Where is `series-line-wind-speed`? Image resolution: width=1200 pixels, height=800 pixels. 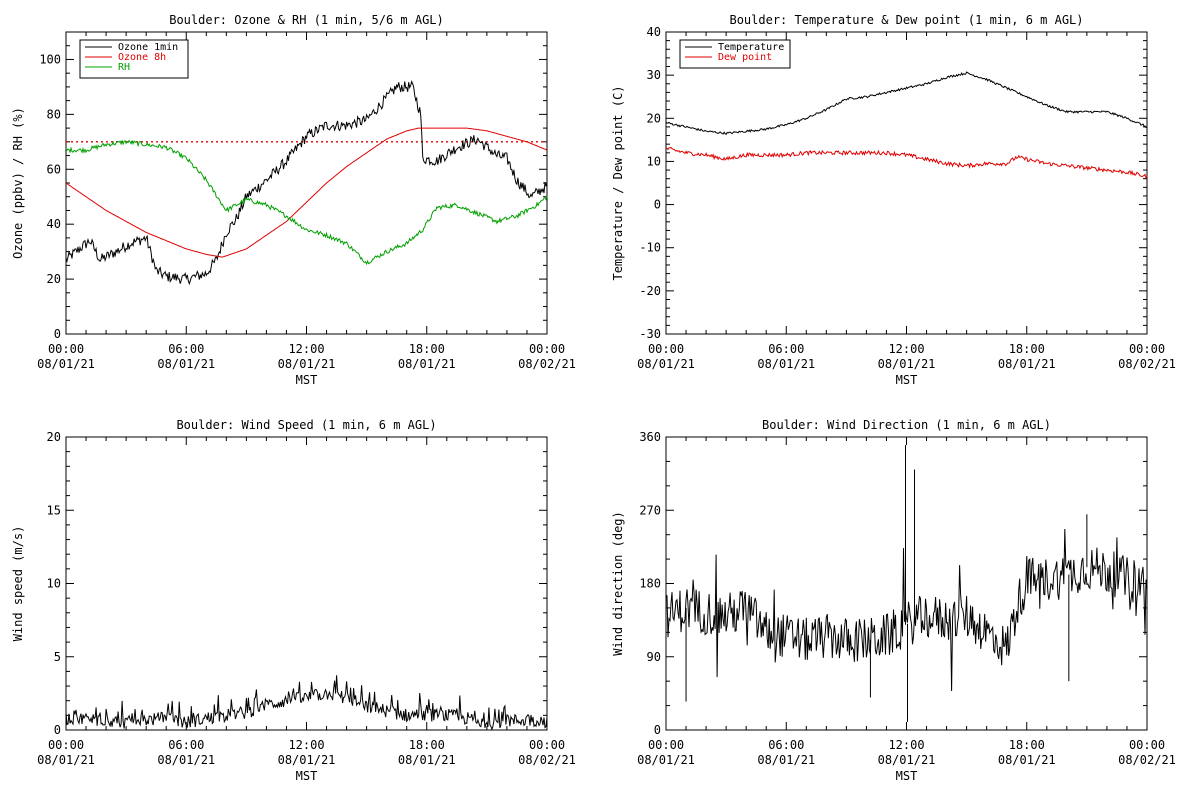 series-line-wind-speed is located at coordinates (306, 703).